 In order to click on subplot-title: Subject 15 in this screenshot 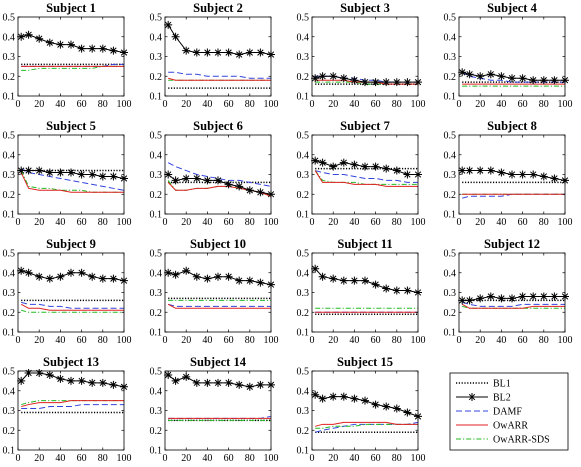, I will do `click(365, 362)`.